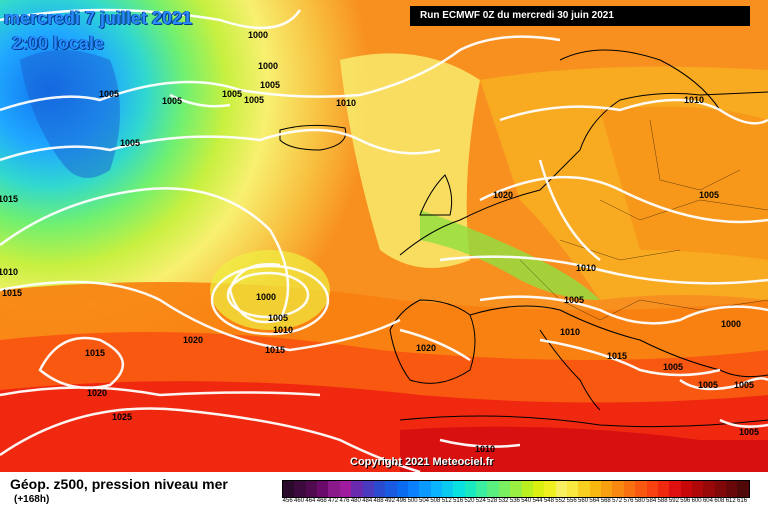 This screenshot has height=512, width=768. I want to click on scale-tick: 460, so click(299, 501).